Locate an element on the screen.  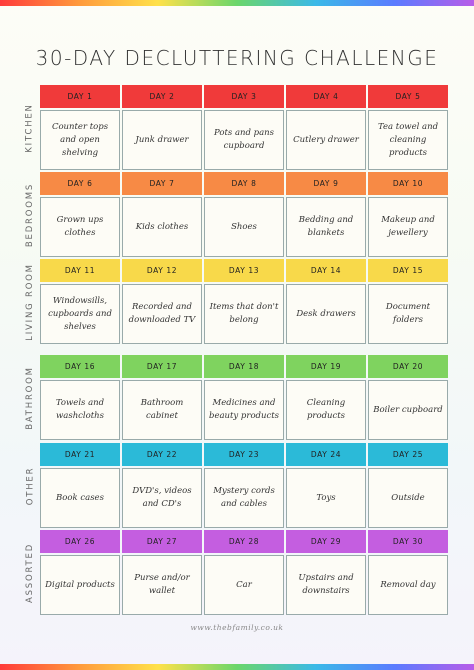
task-cell: Cutlery drawer is located at coordinates (326, 140).